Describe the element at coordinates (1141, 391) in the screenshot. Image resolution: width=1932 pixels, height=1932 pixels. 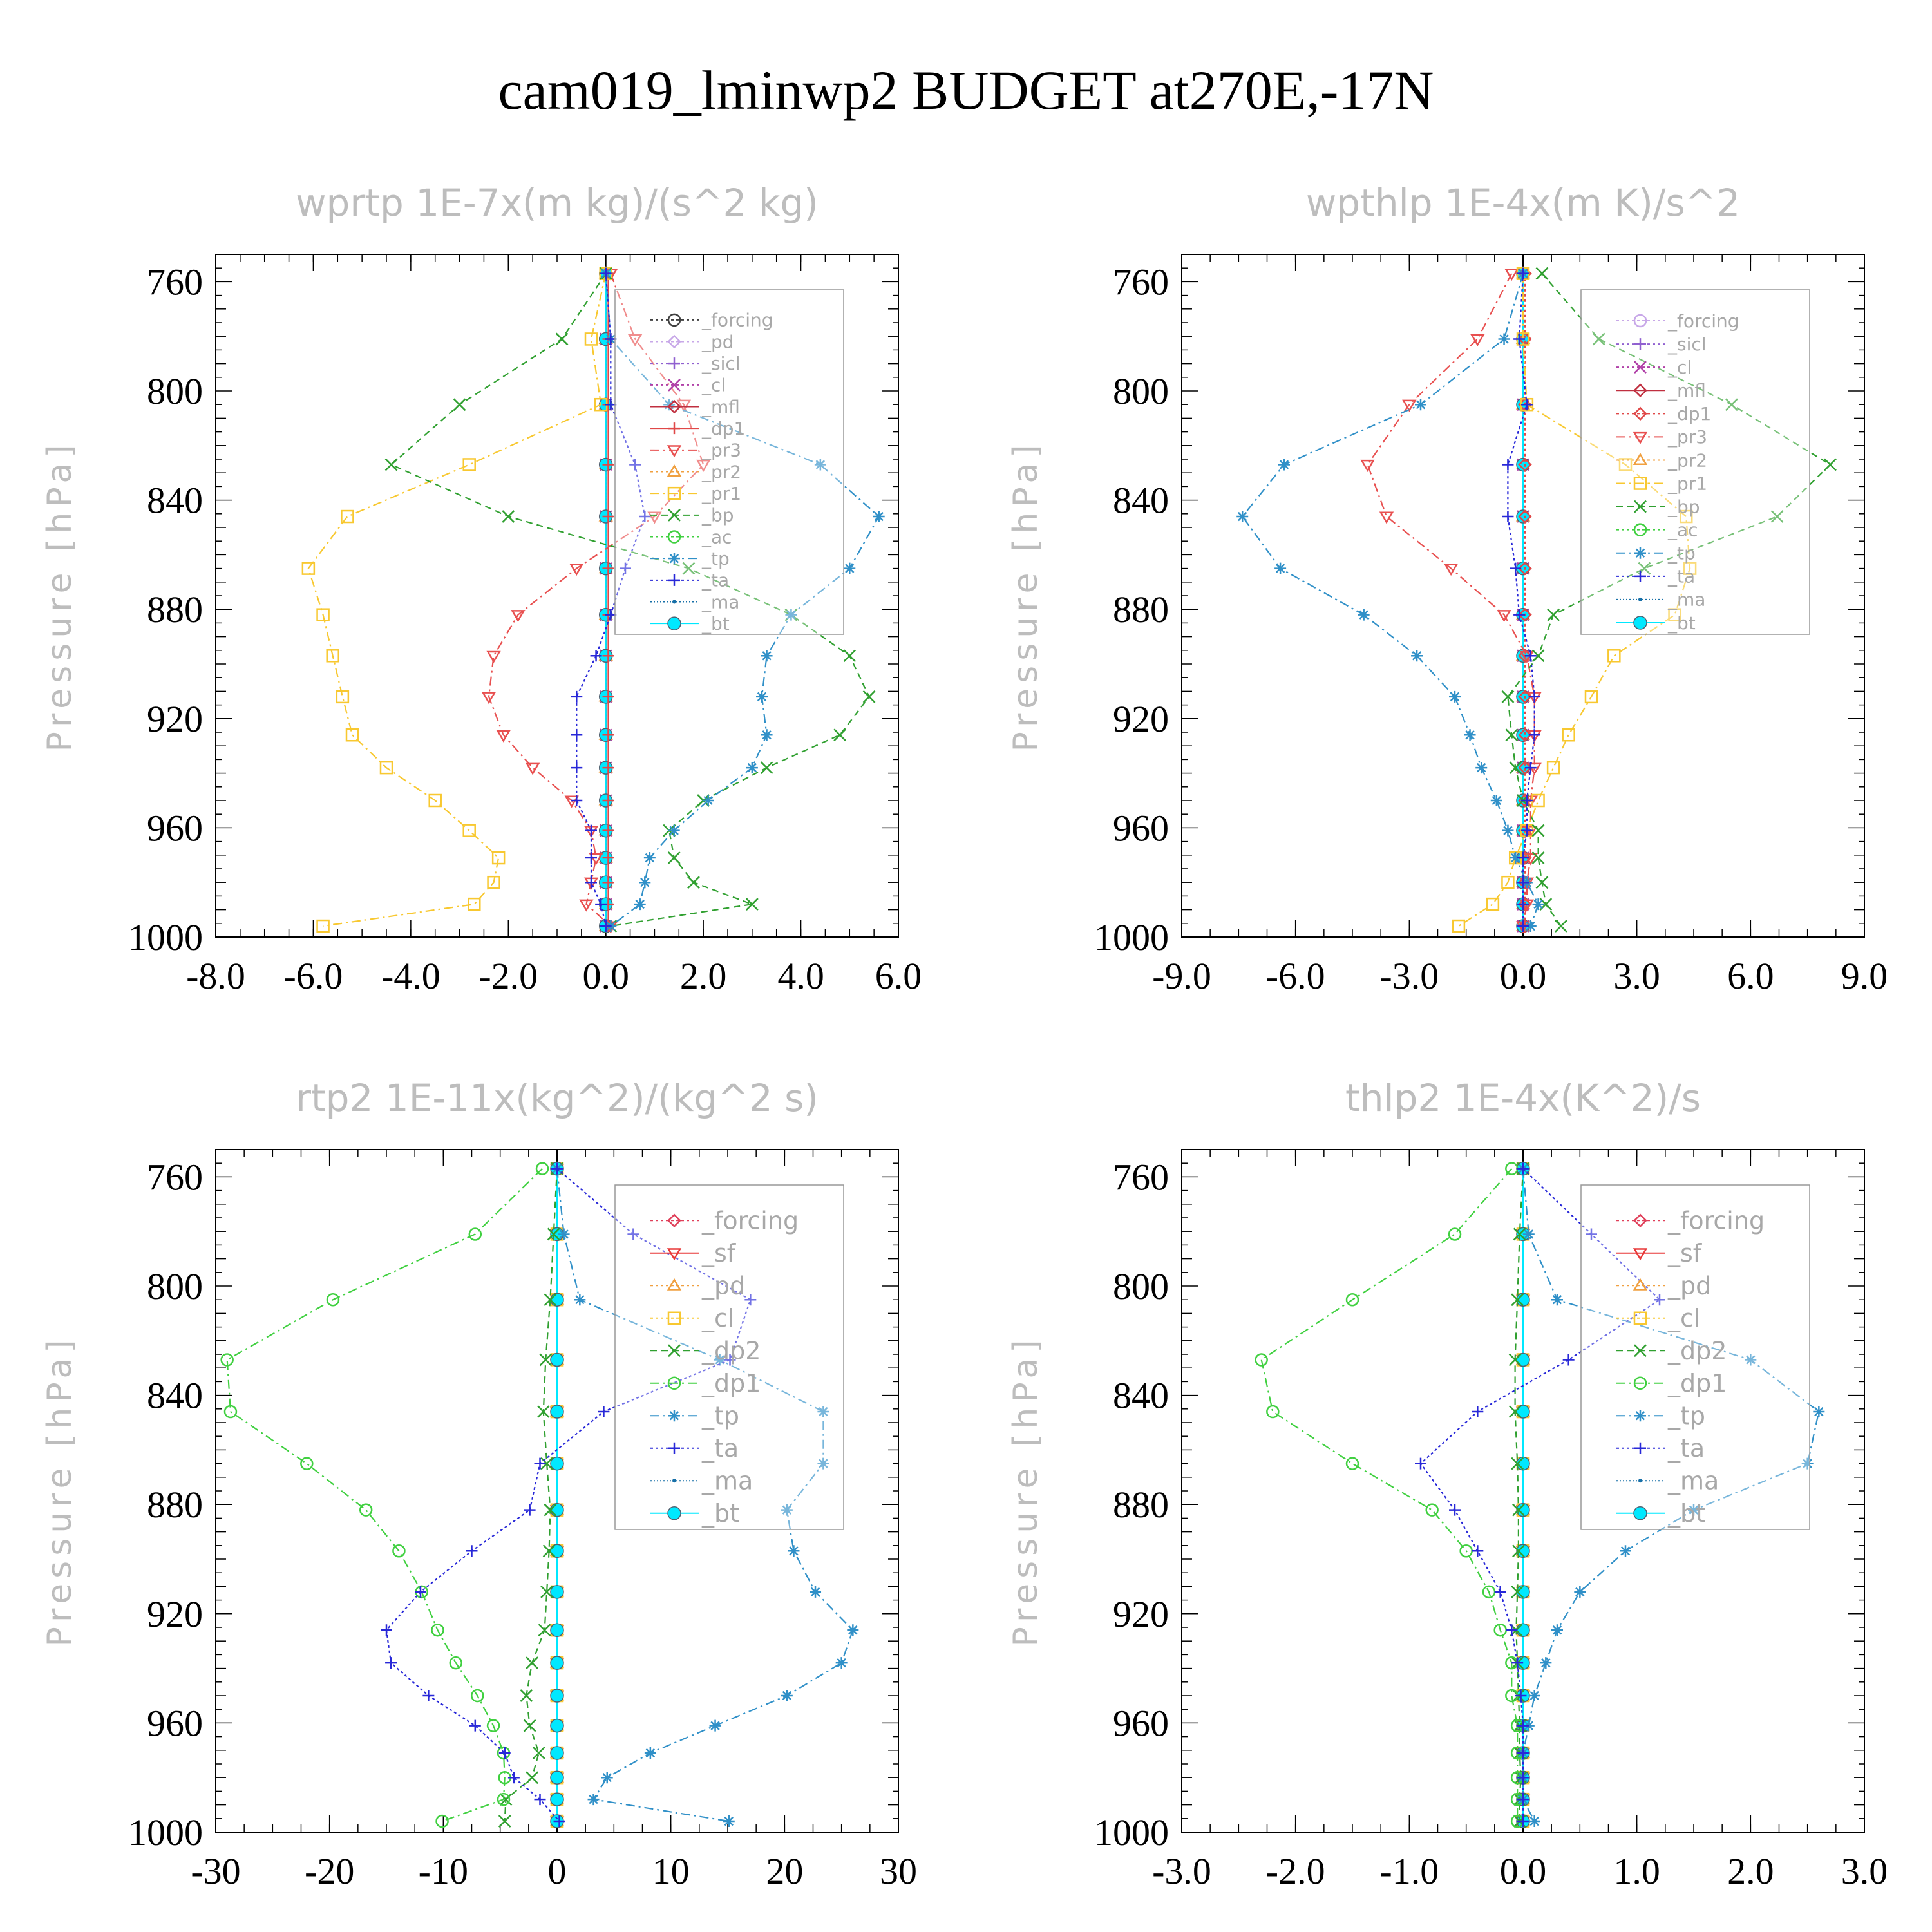
I see `y-tick-label: 800` at that location.